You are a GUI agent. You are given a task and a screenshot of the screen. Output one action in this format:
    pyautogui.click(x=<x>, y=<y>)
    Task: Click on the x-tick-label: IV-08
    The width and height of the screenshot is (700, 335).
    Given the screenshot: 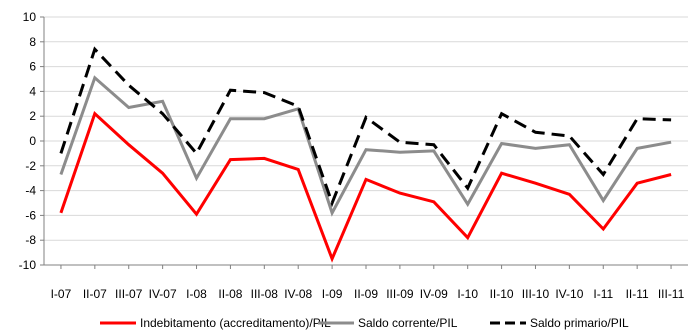 What is the action you would take?
    pyautogui.click(x=298, y=294)
    